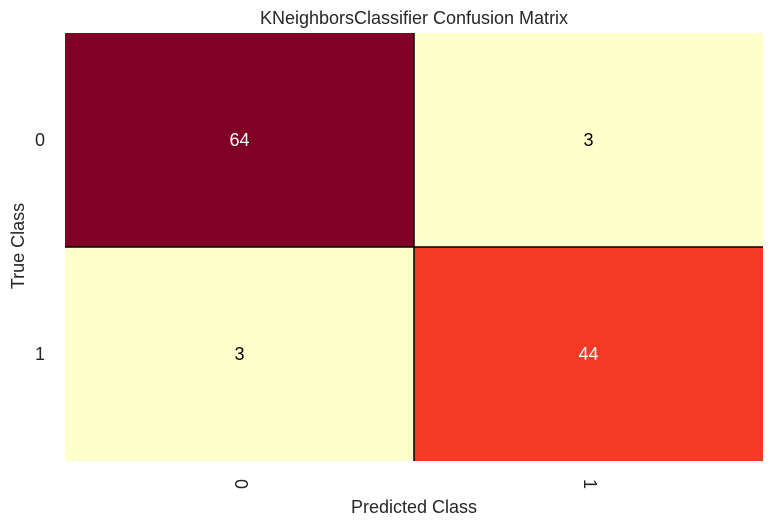 The width and height of the screenshot is (776, 526). I want to click on y-tick-labels: 01, so click(40, 247).